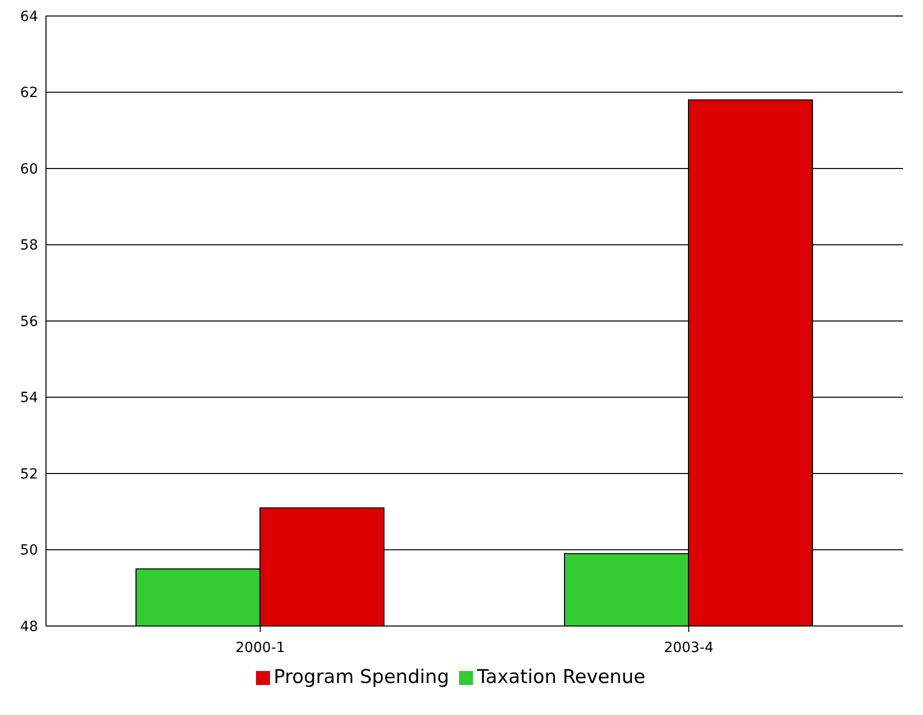  I want to click on y-tick-label: 54, so click(29, 398).